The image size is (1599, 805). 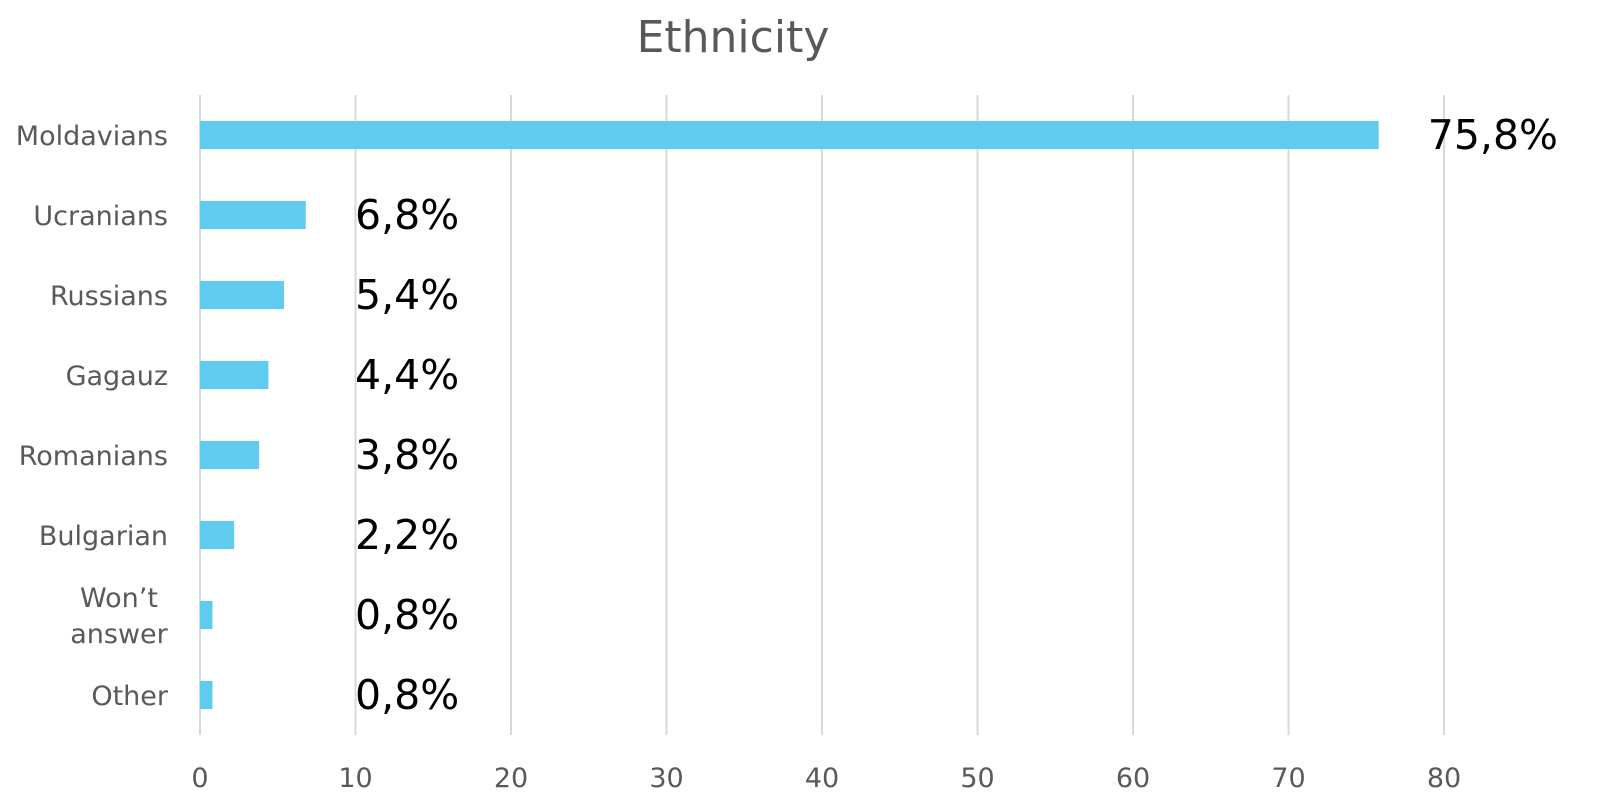 I want to click on data-label: 75,8%, so click(x=1493, y=135).